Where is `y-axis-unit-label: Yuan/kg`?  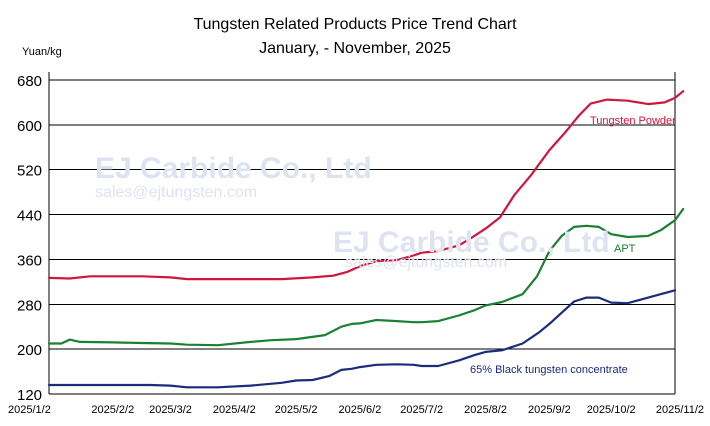 y-axis-unit-label: Yuan/kg is located at coordinates (42, 52).